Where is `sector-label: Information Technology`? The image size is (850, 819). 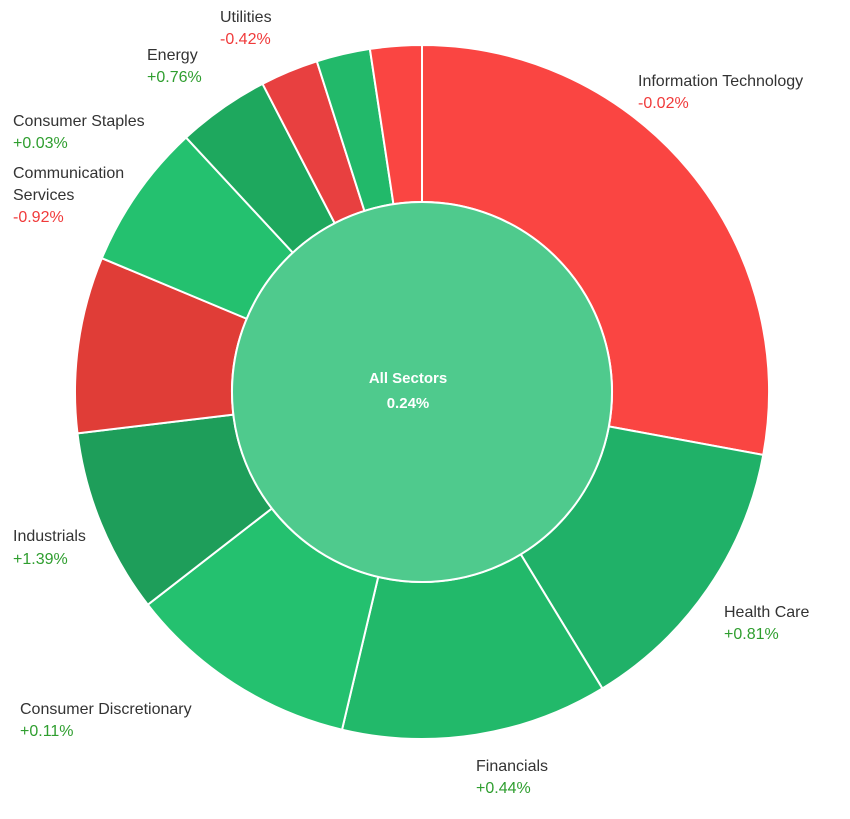
sector-label: Information Technology is located at coordinates (721, 81).